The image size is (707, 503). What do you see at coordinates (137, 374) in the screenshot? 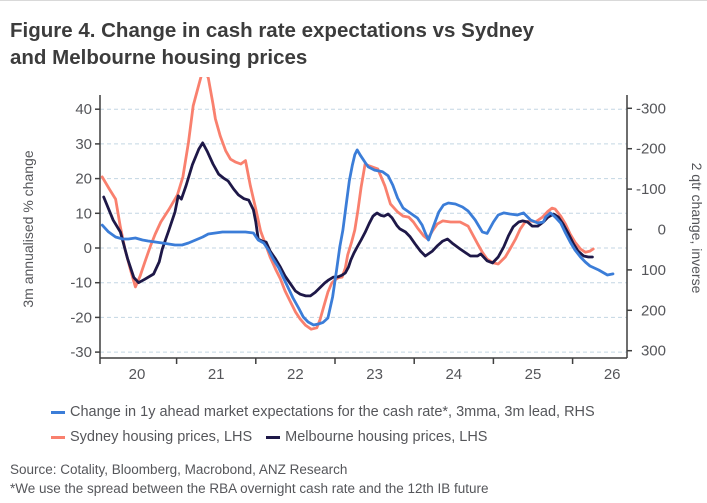
I see `x-axis-year-label: 20` at bounding box center [137, 374].